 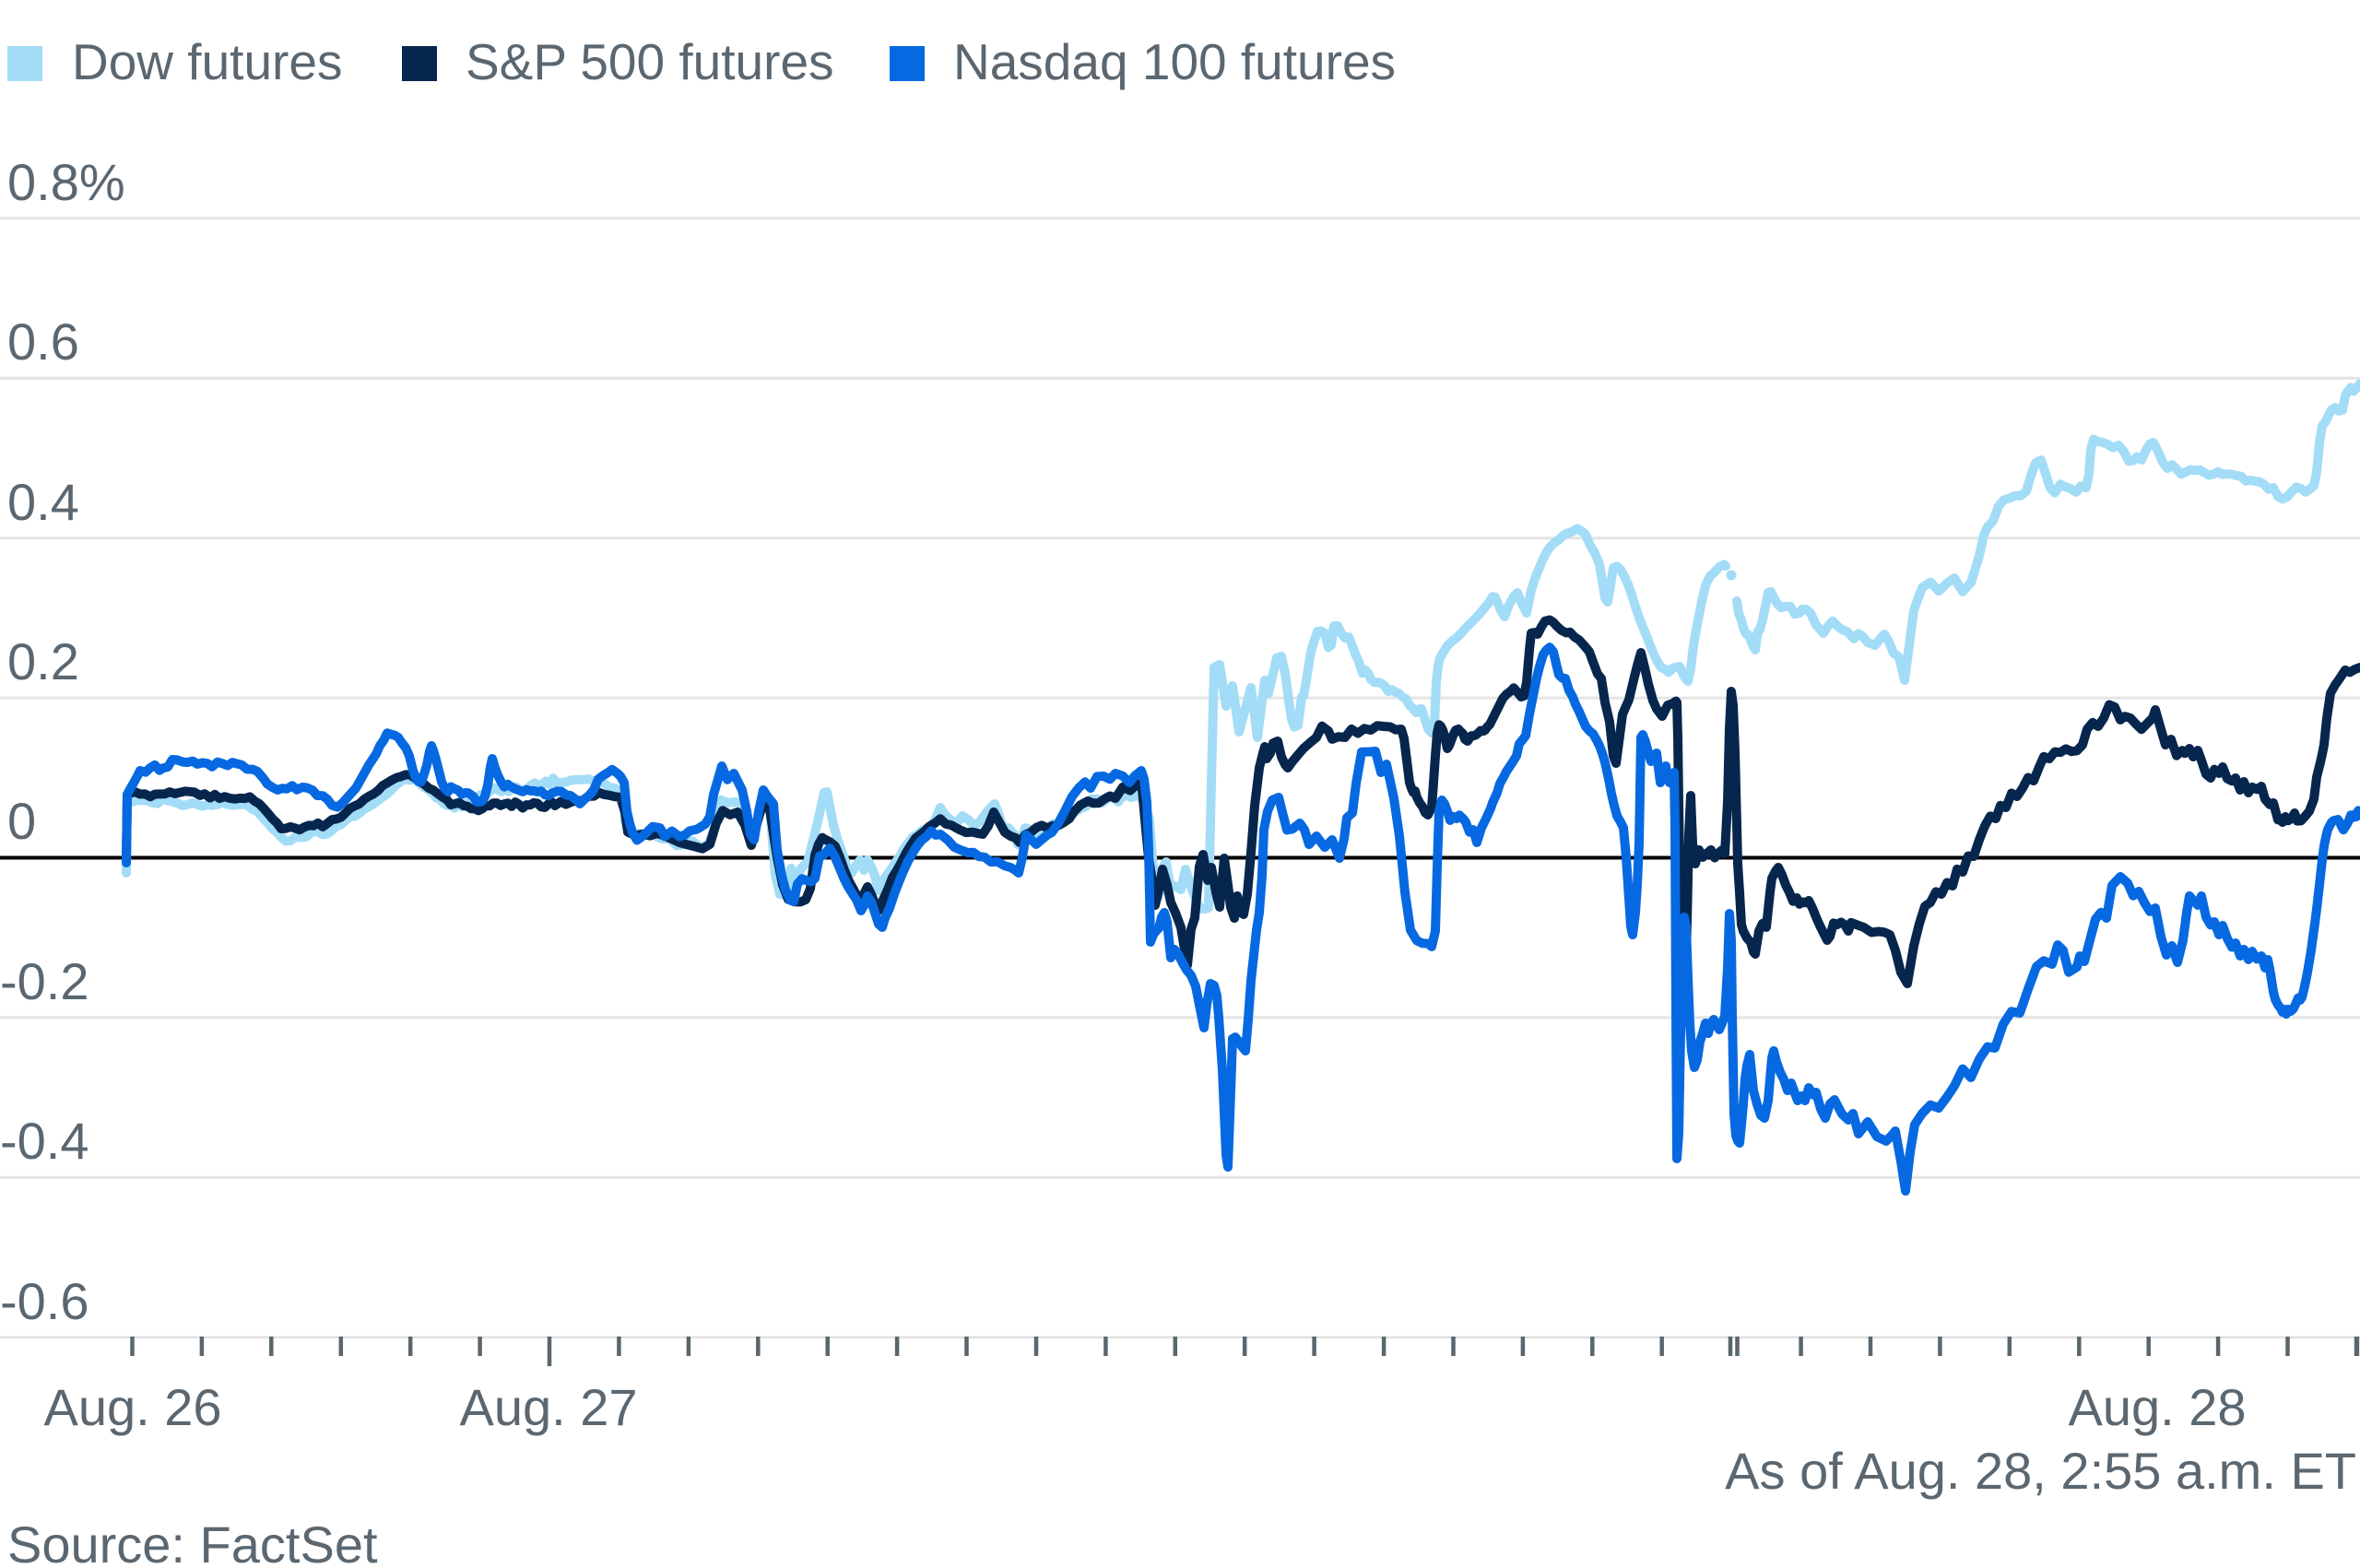 What do you see at coordinates (548, 1407) in the screenshot?
I see `svg-text: Aug. 27` at bounding box center [548, 1407].